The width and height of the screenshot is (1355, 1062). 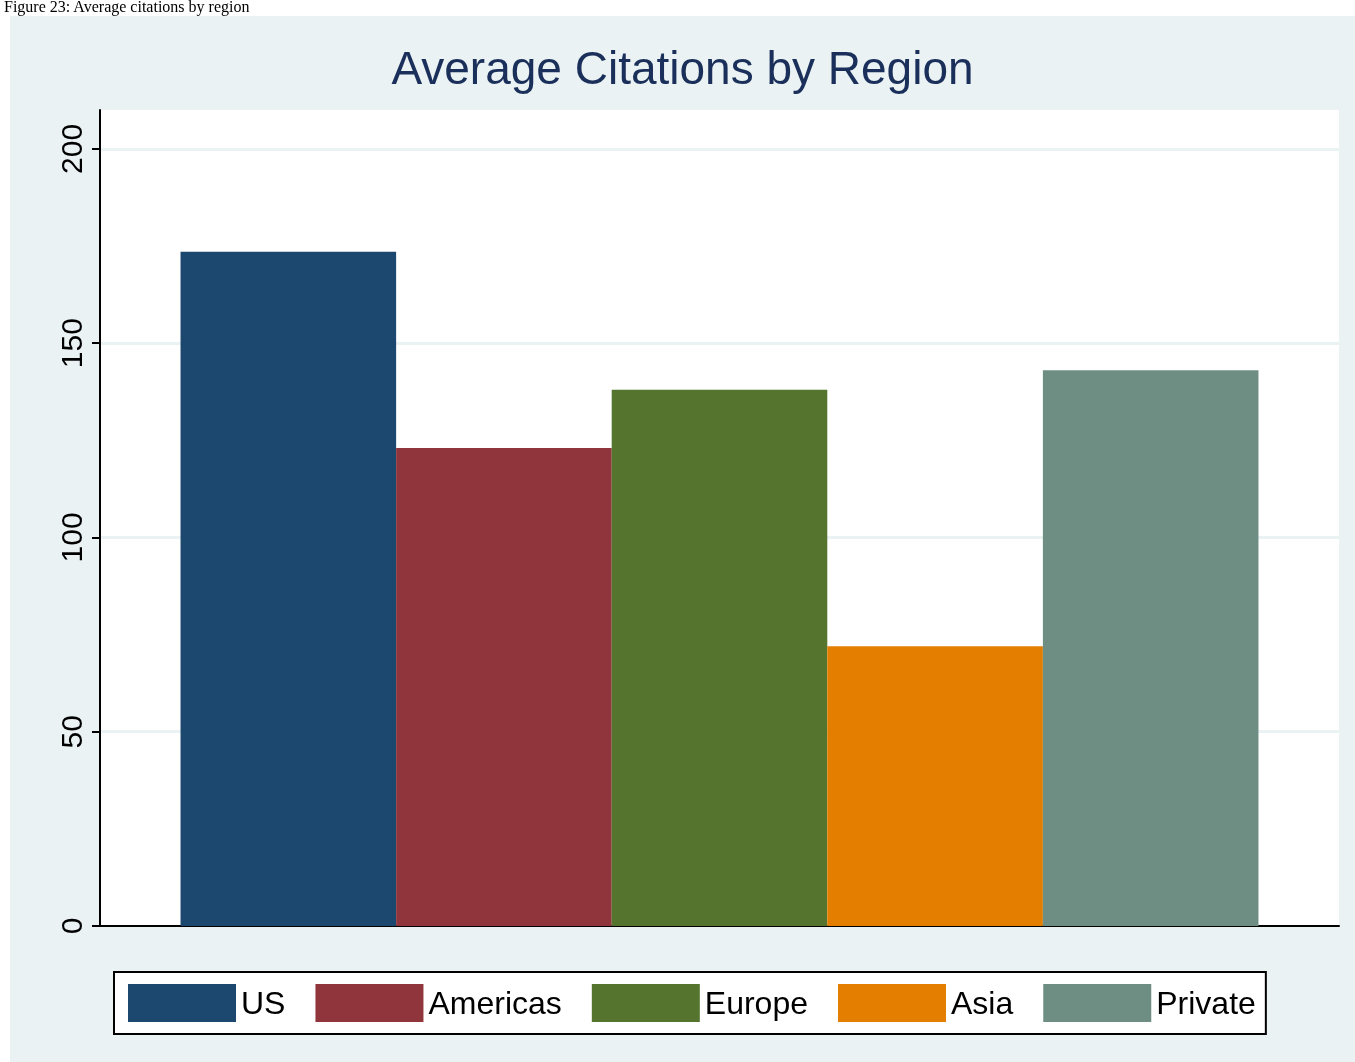 What do you see at coordinates (1206, 1003) in the screenshot?
I see `legend-label: Private` at bounding box center [1206, 1003].